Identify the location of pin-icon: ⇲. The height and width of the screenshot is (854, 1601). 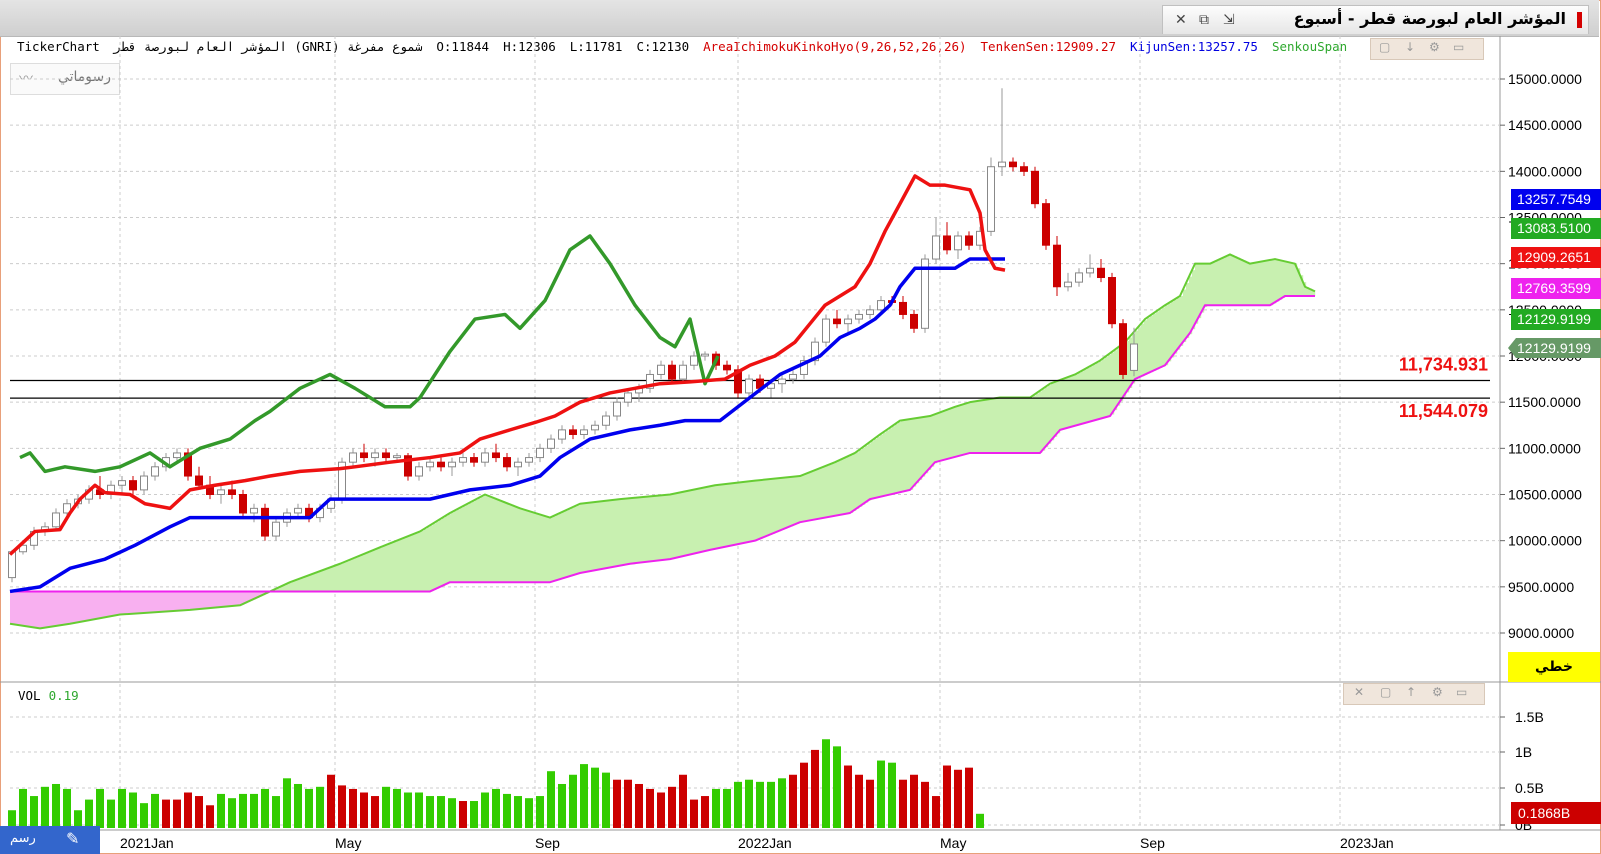
(1229, 20).